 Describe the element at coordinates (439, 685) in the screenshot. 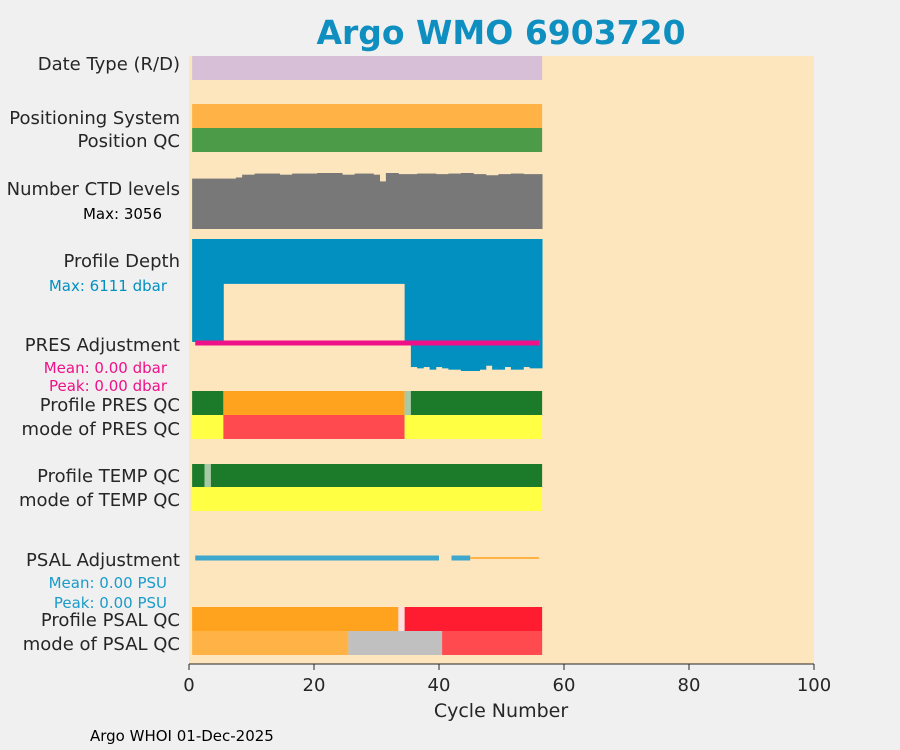

I see `x-tick-label-2: 40` at that location.